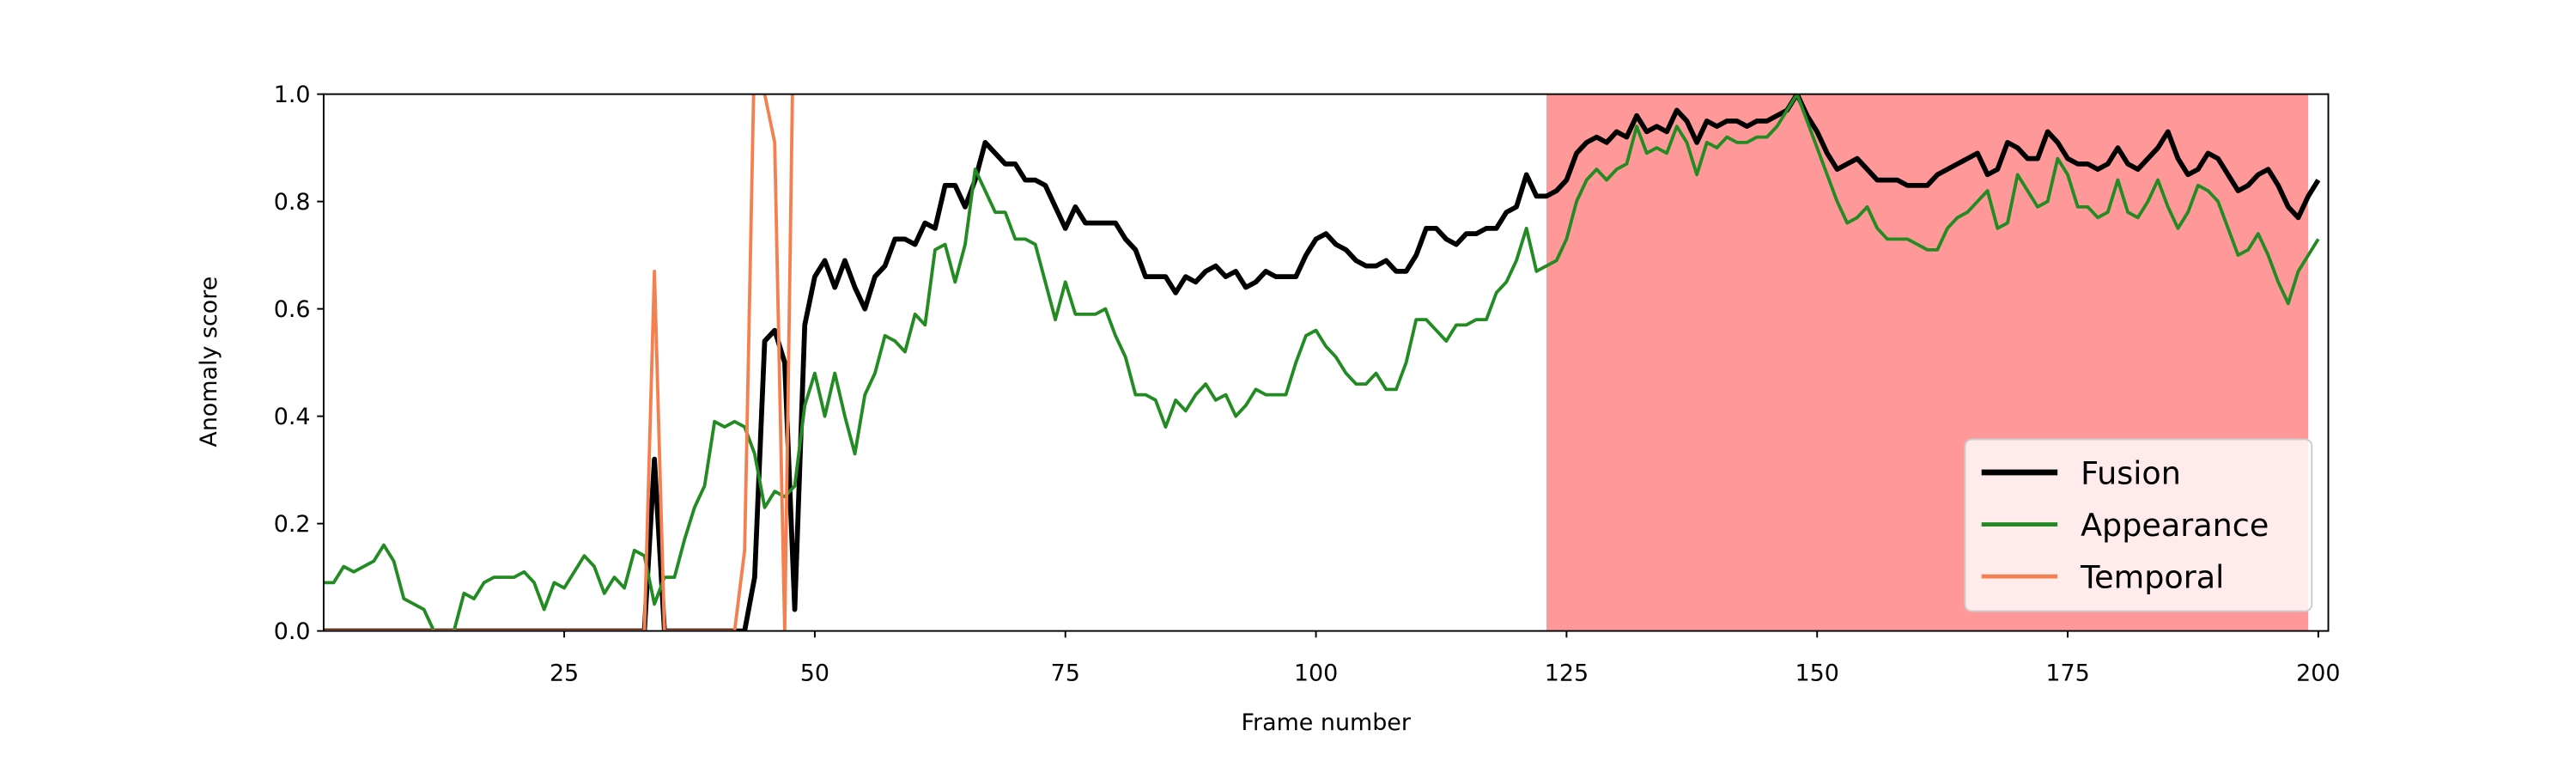  I want to click on x-tick-label: 175, so click(2067, 673).